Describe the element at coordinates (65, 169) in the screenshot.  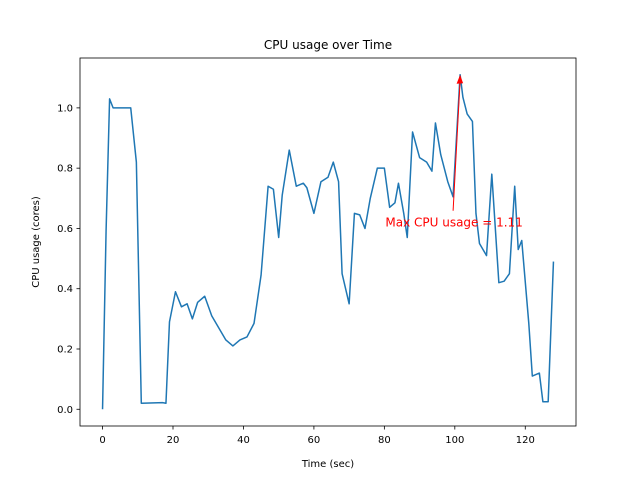
I see `y-tick-label: 0.8` at that location.